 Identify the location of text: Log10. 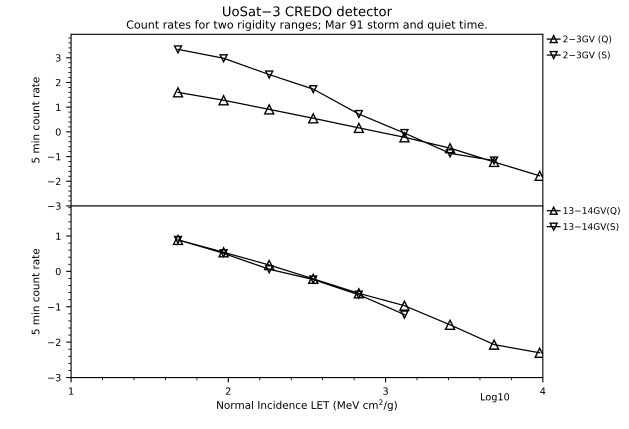
(495, 397).